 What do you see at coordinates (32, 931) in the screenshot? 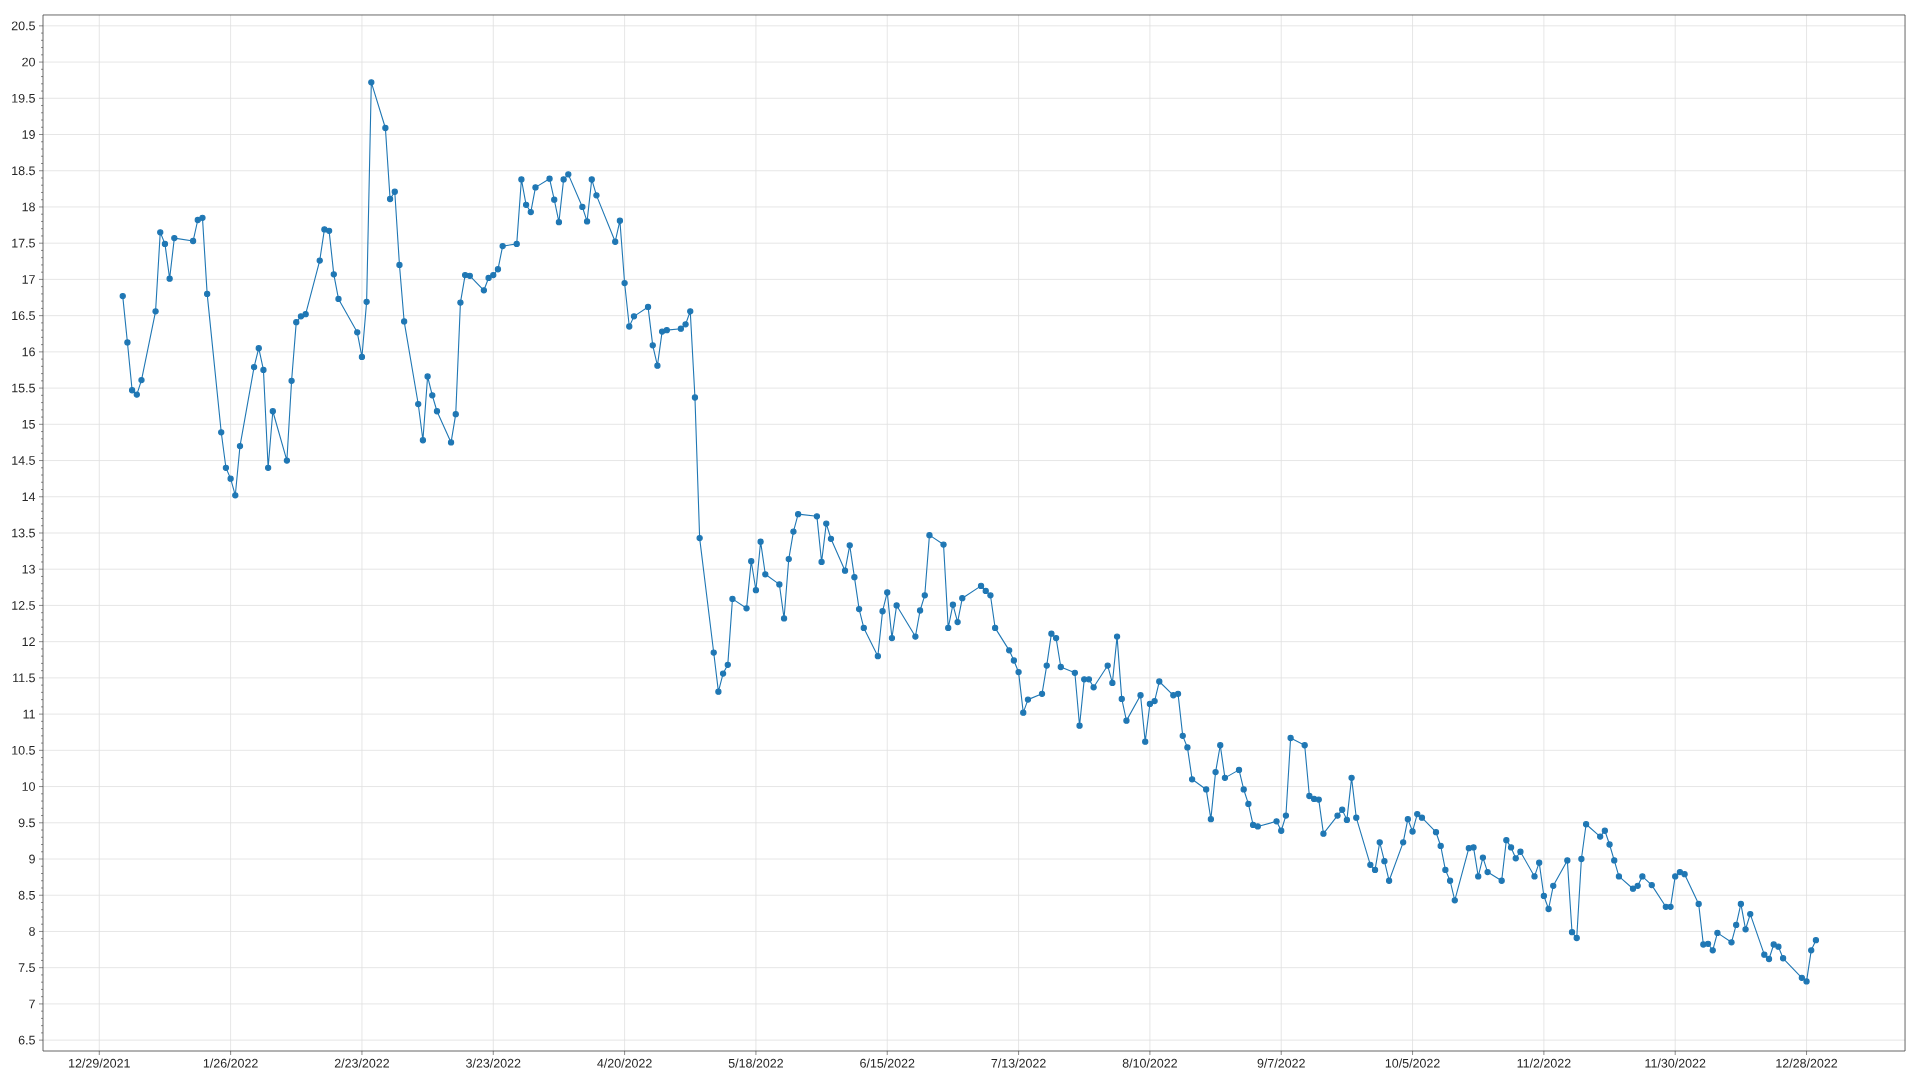
I see `y-tick-label: 8` at bounding box center [32, 931].